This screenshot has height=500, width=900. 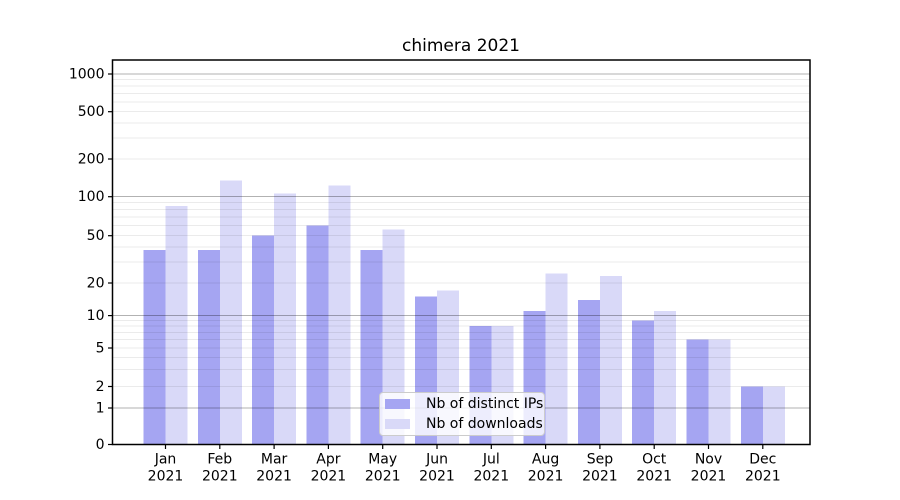 I want to click on bar-distinct-ips-jan, so click(x=154, y=347).